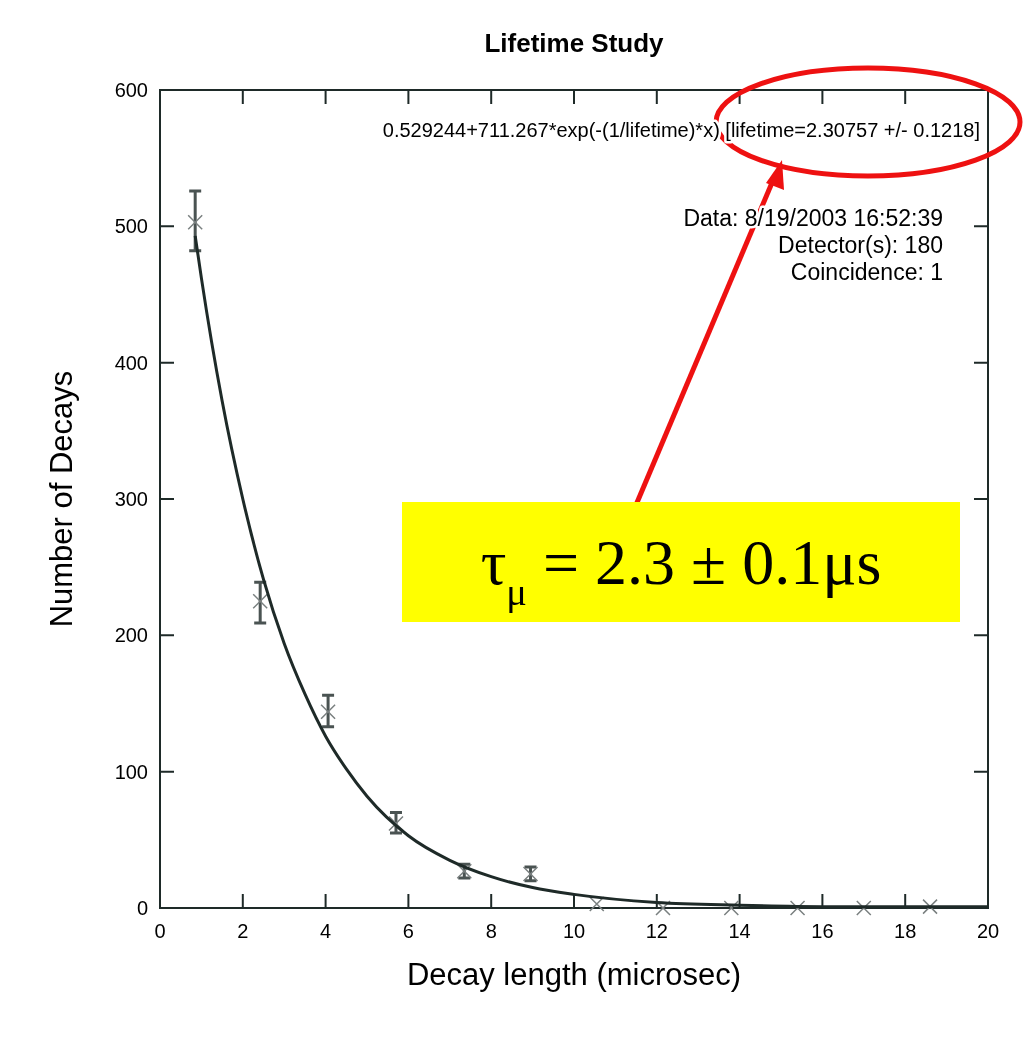 The image size is (1035, 1042). I want to click on x-tick-label: 20, so click(988, 931).